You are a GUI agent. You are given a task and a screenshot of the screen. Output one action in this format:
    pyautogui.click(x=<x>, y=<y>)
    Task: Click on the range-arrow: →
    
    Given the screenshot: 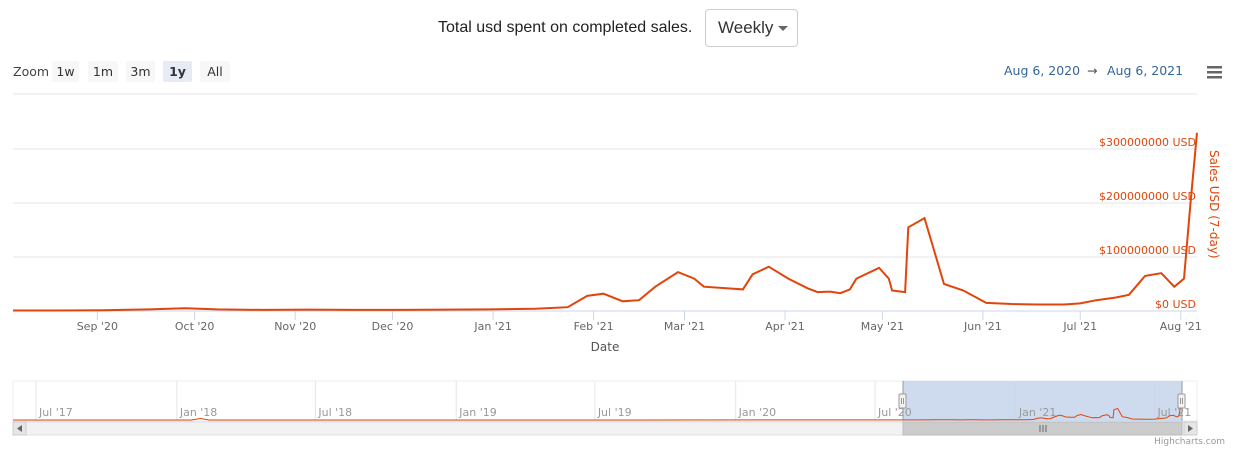 What is the action you would take?
    pyautogui.click(x=1092, y=70)
    